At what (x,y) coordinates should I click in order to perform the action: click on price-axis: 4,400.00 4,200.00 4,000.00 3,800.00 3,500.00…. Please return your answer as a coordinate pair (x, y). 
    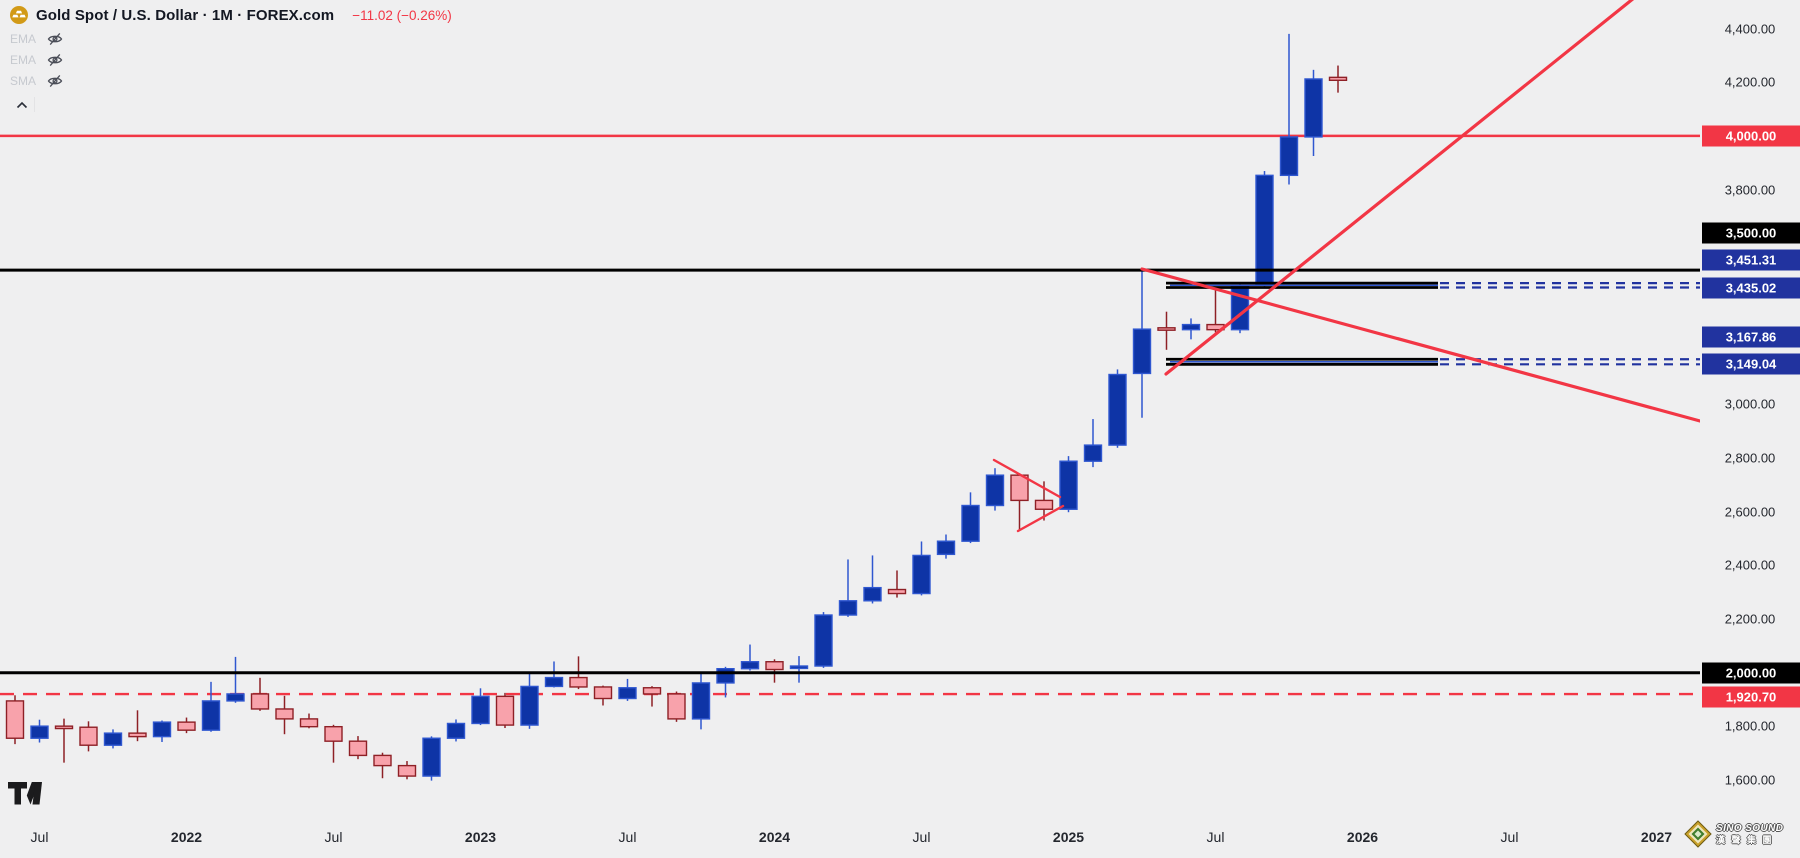
    Looking at the image, I should click on (1750, 429).